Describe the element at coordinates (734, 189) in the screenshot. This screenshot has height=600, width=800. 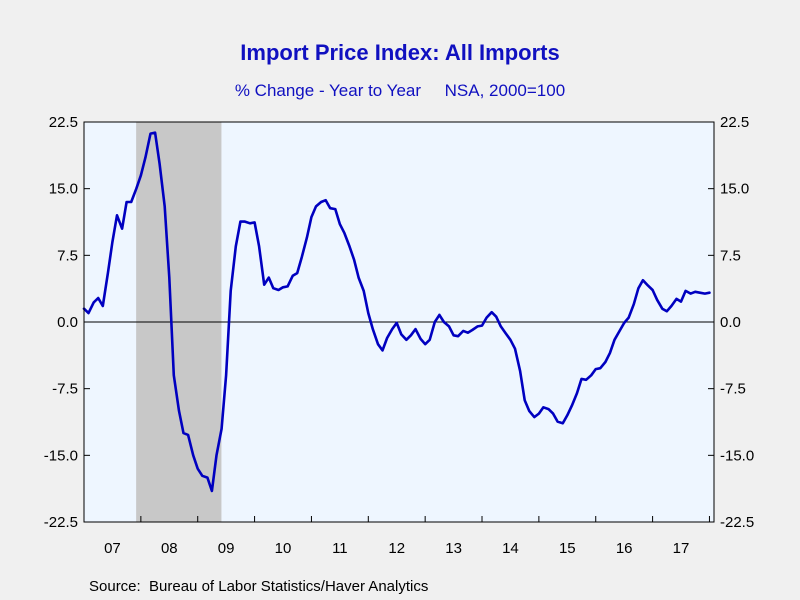
I see `ytick-label-right: 15.0` at that location.